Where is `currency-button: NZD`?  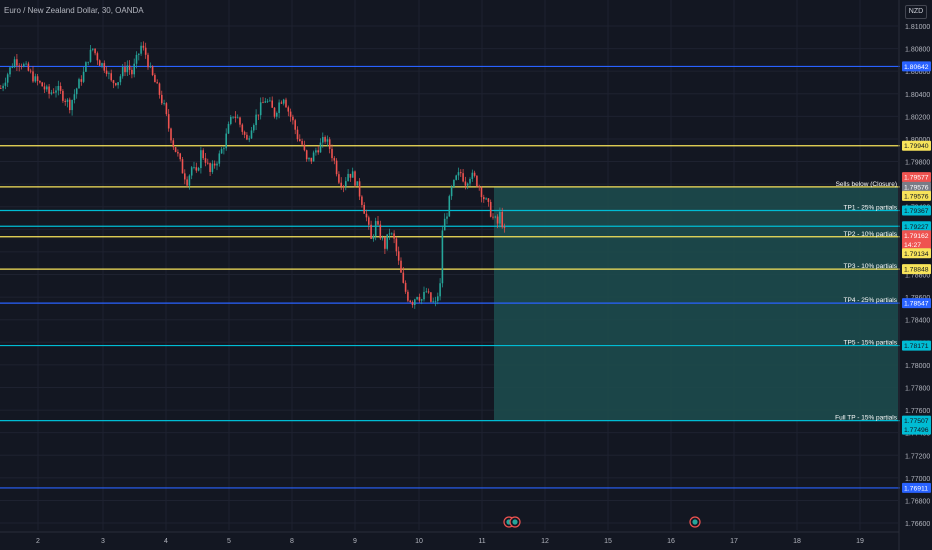 currency-button: NZD is located at coordinates (916, 12).